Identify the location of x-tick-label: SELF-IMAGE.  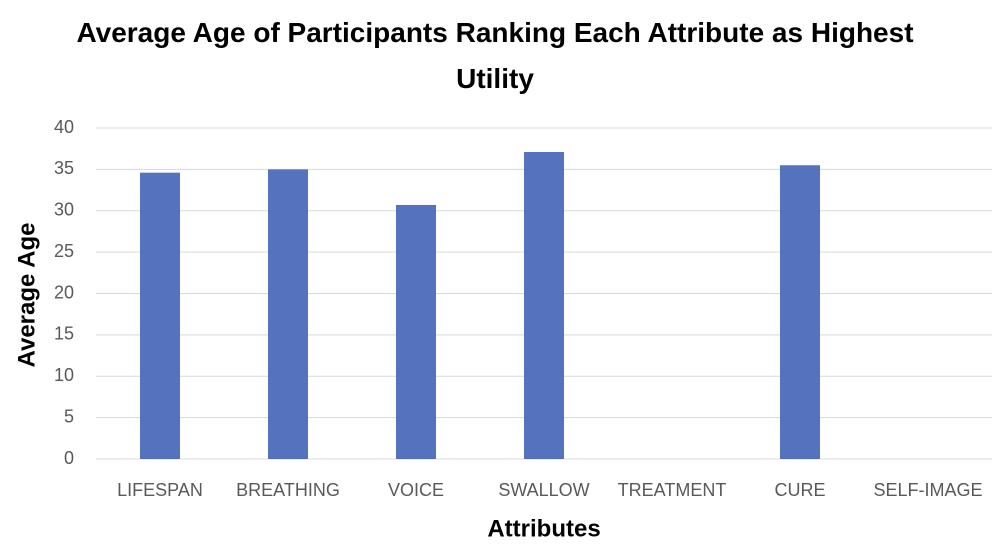
(927, 490).